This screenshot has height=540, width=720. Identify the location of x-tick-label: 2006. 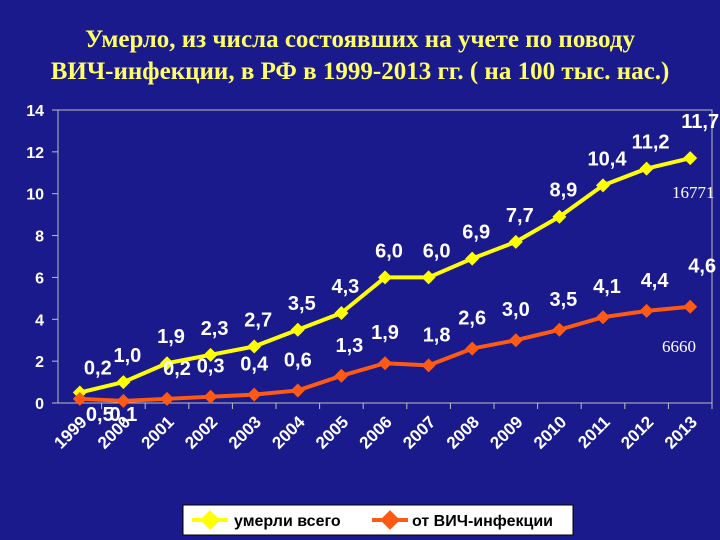
(376, 432).